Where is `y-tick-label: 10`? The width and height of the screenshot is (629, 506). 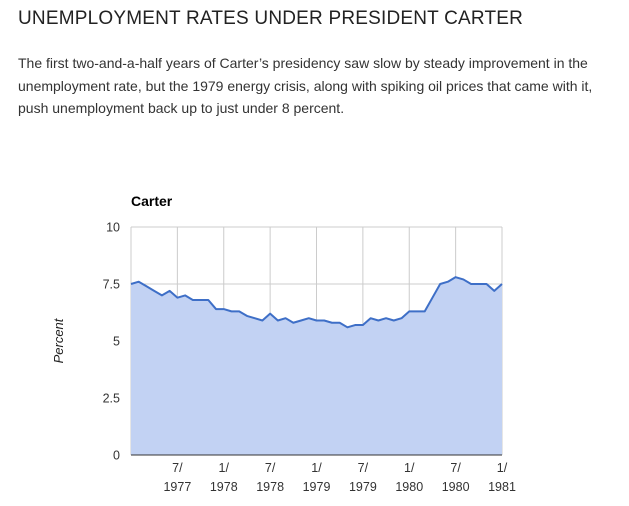
y-tick-label: 10 is located at coordinates (113, 228).